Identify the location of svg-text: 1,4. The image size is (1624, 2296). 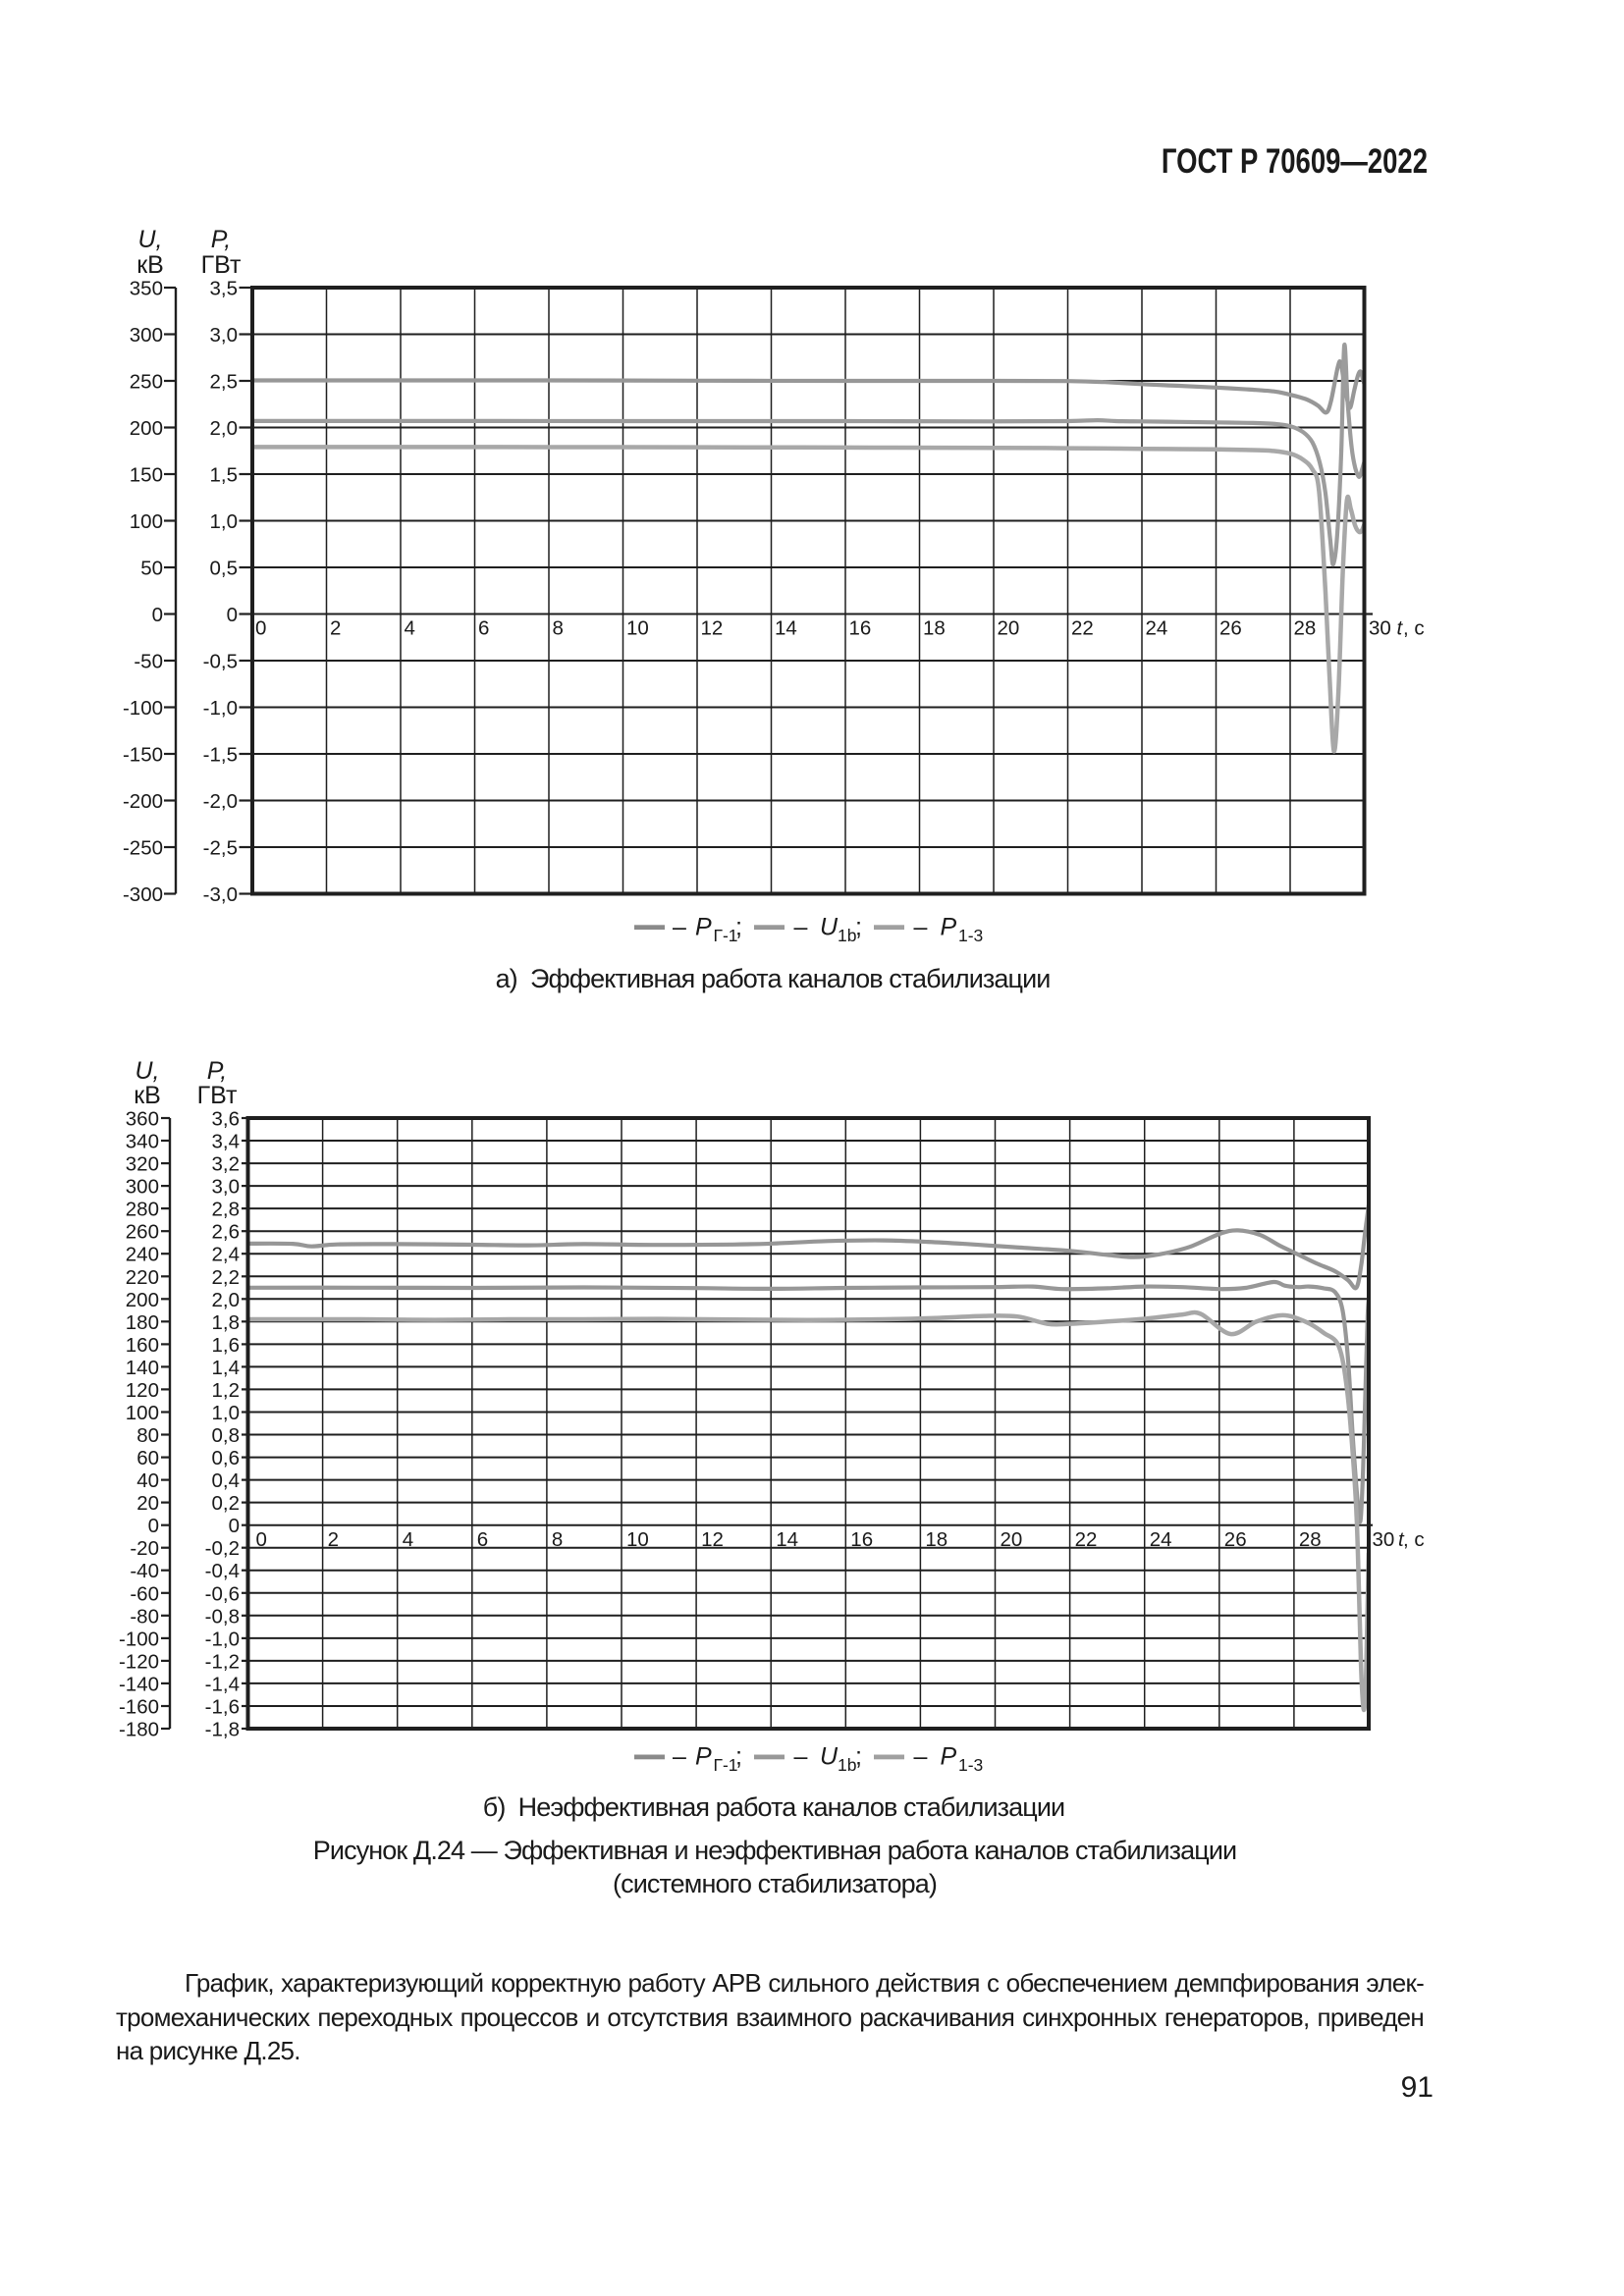
(226, 1368).